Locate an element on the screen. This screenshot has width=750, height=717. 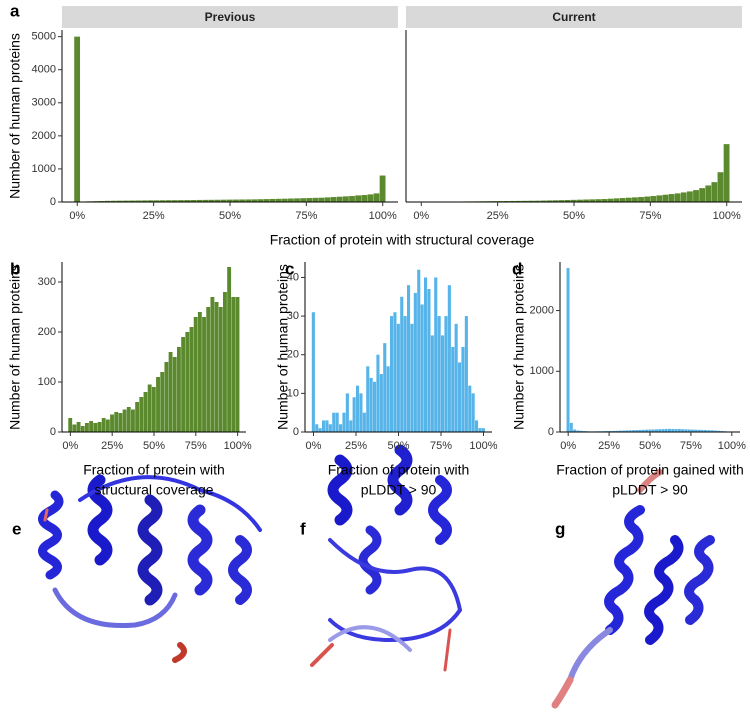
y-tick-label: 20 is located at coordinates (293, 355).